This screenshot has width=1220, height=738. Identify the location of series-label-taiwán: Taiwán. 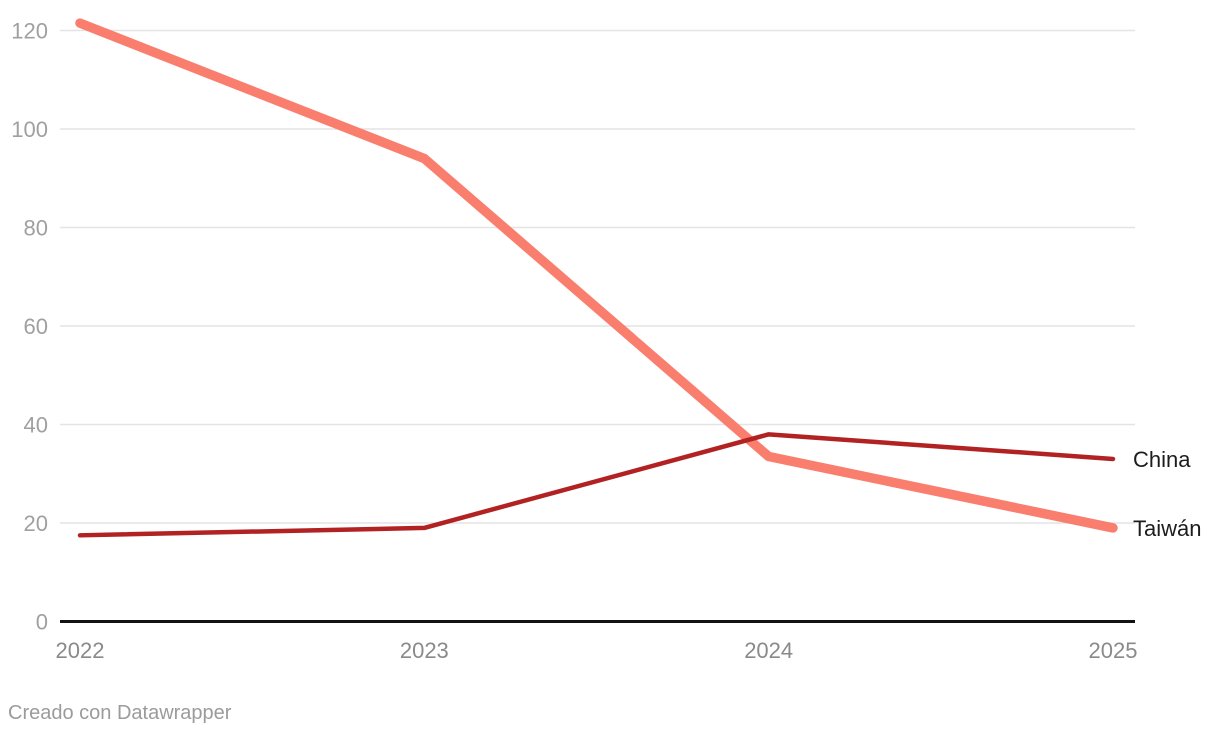
(1167, 528).